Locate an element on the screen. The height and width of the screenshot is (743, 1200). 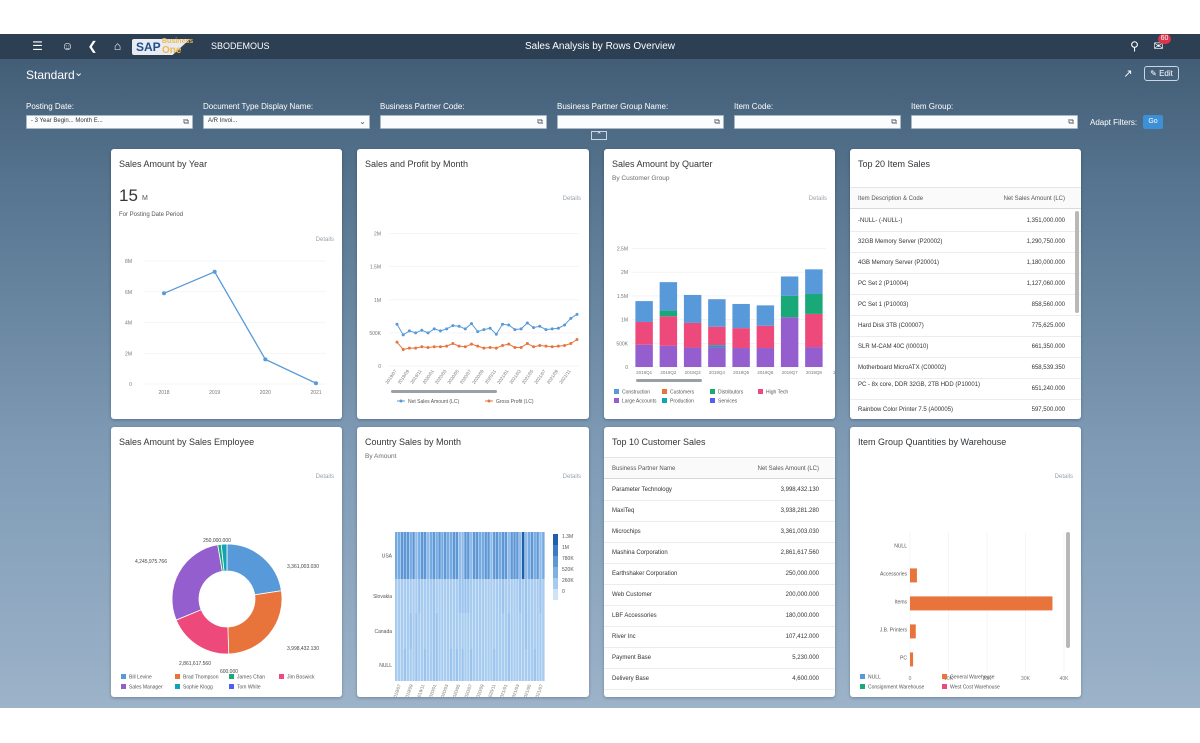
scrollbar is located at coordinates (1077, 262).